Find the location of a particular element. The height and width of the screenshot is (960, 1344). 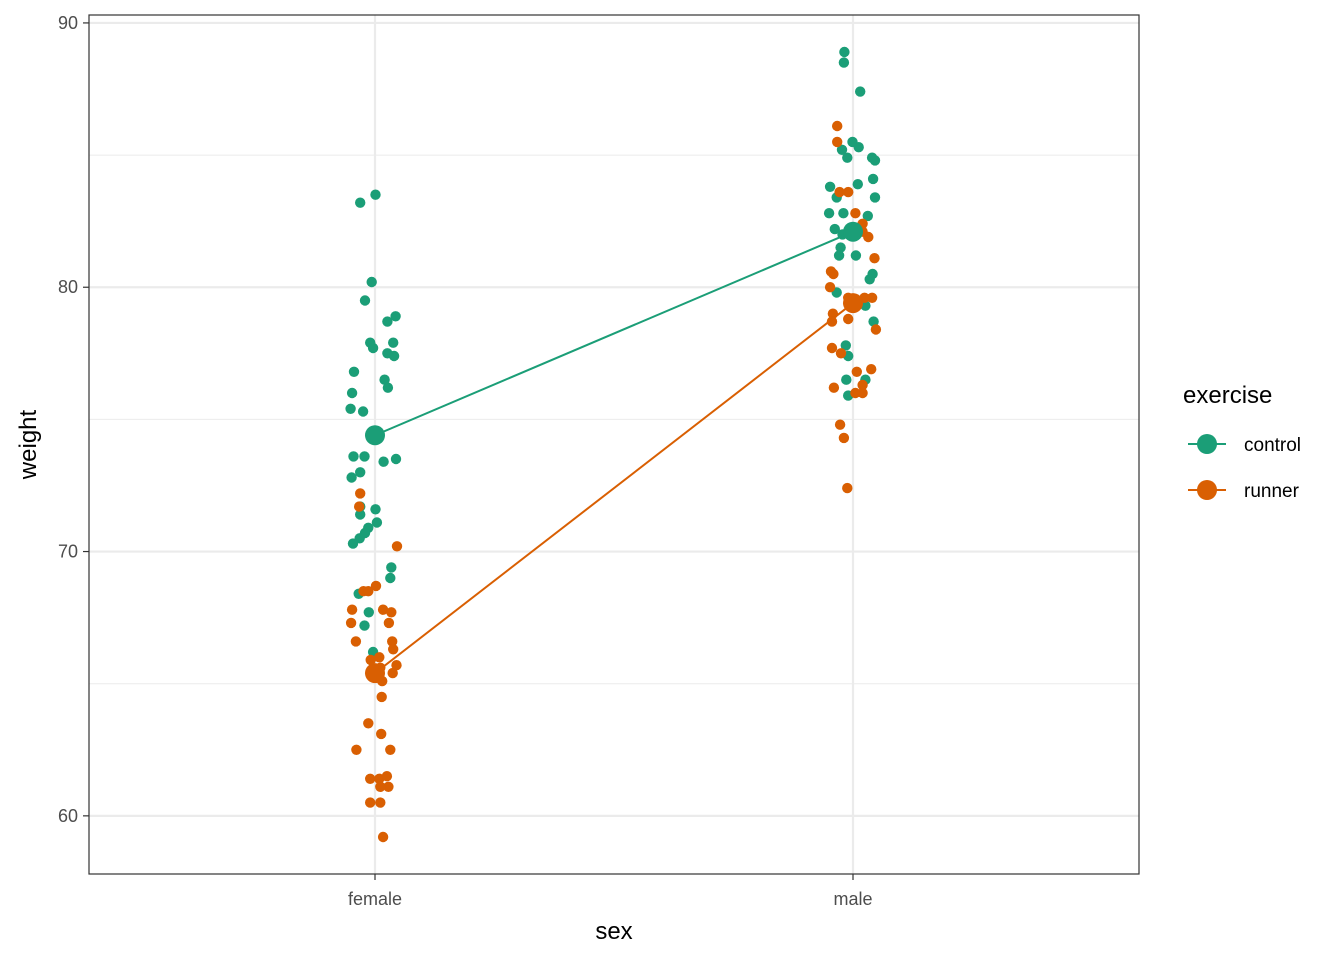

mean-point-control-male is located at coordinates (853, 231).